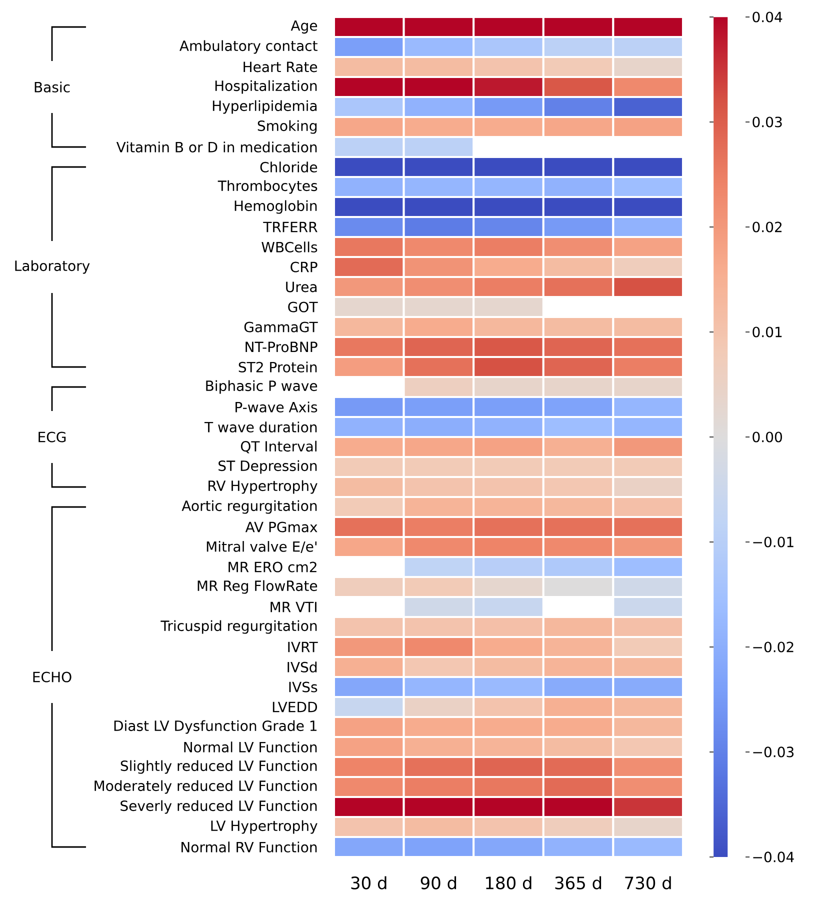 The image size is (815, 900). Describe the element at coordinates (238, 627) in the screenshot. I see `y-tick-label: Tricuspid regurgitation` at that location.